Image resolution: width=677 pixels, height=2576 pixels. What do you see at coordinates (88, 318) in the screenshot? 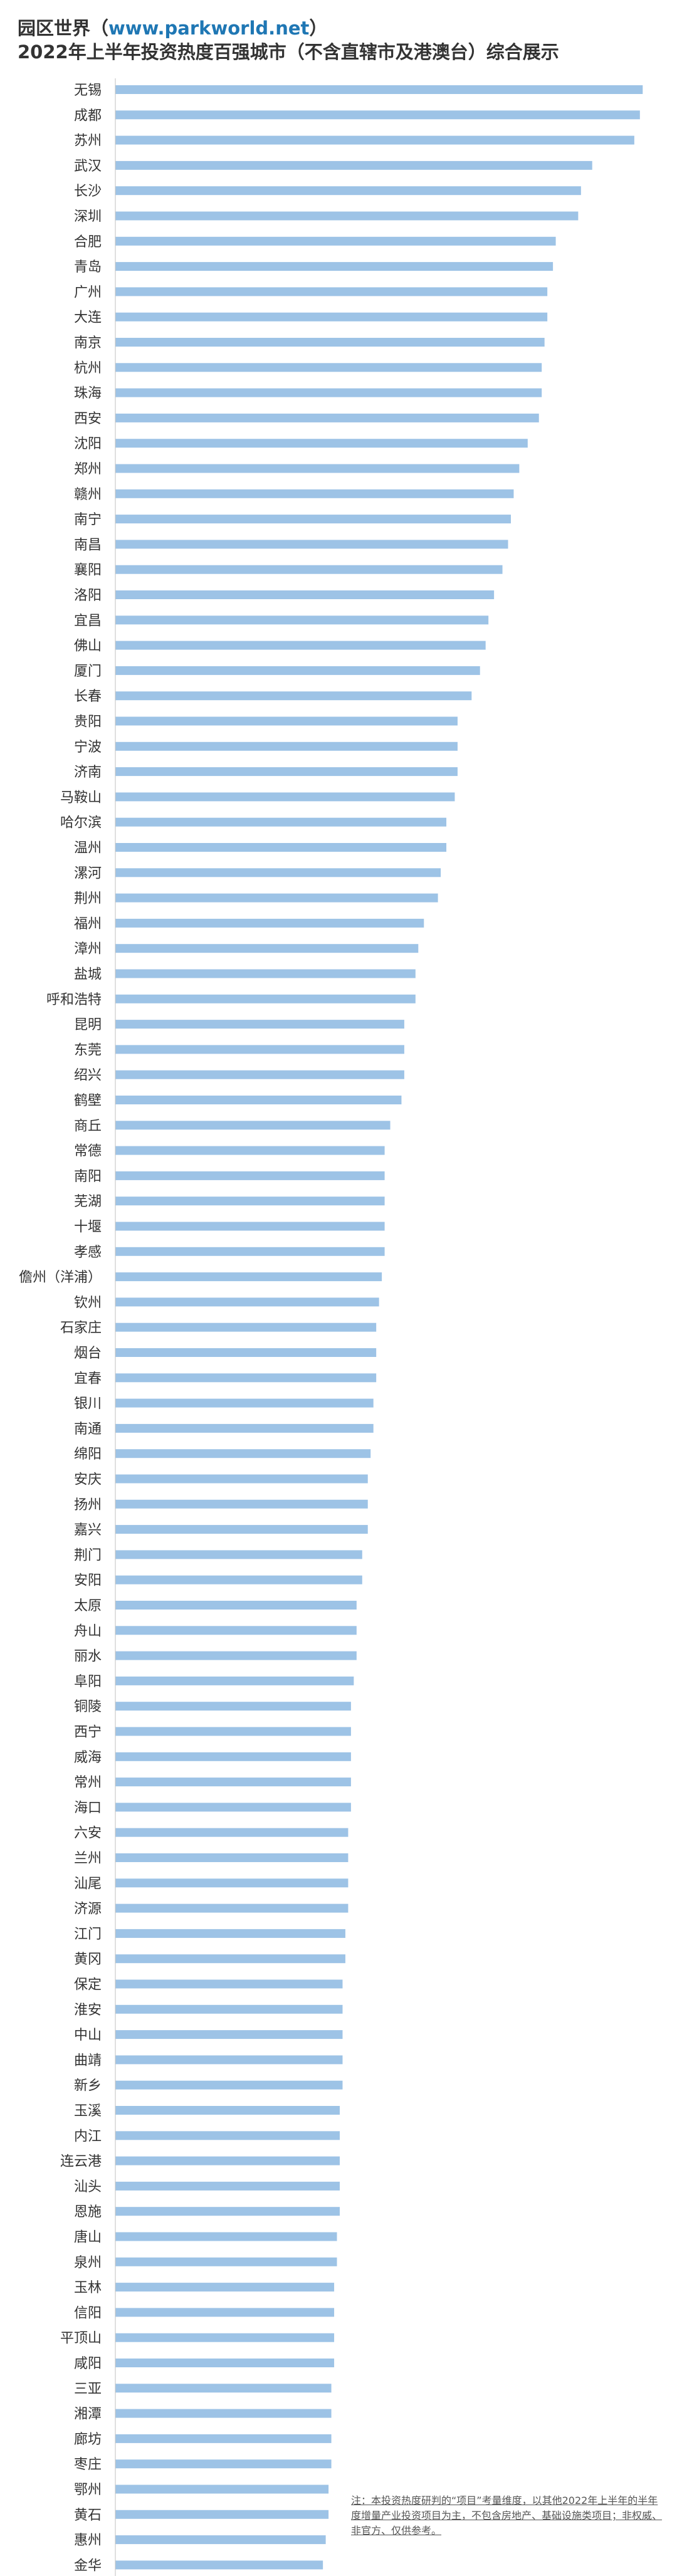
I see `category-label: 大连` at bounding box center [88, 318].